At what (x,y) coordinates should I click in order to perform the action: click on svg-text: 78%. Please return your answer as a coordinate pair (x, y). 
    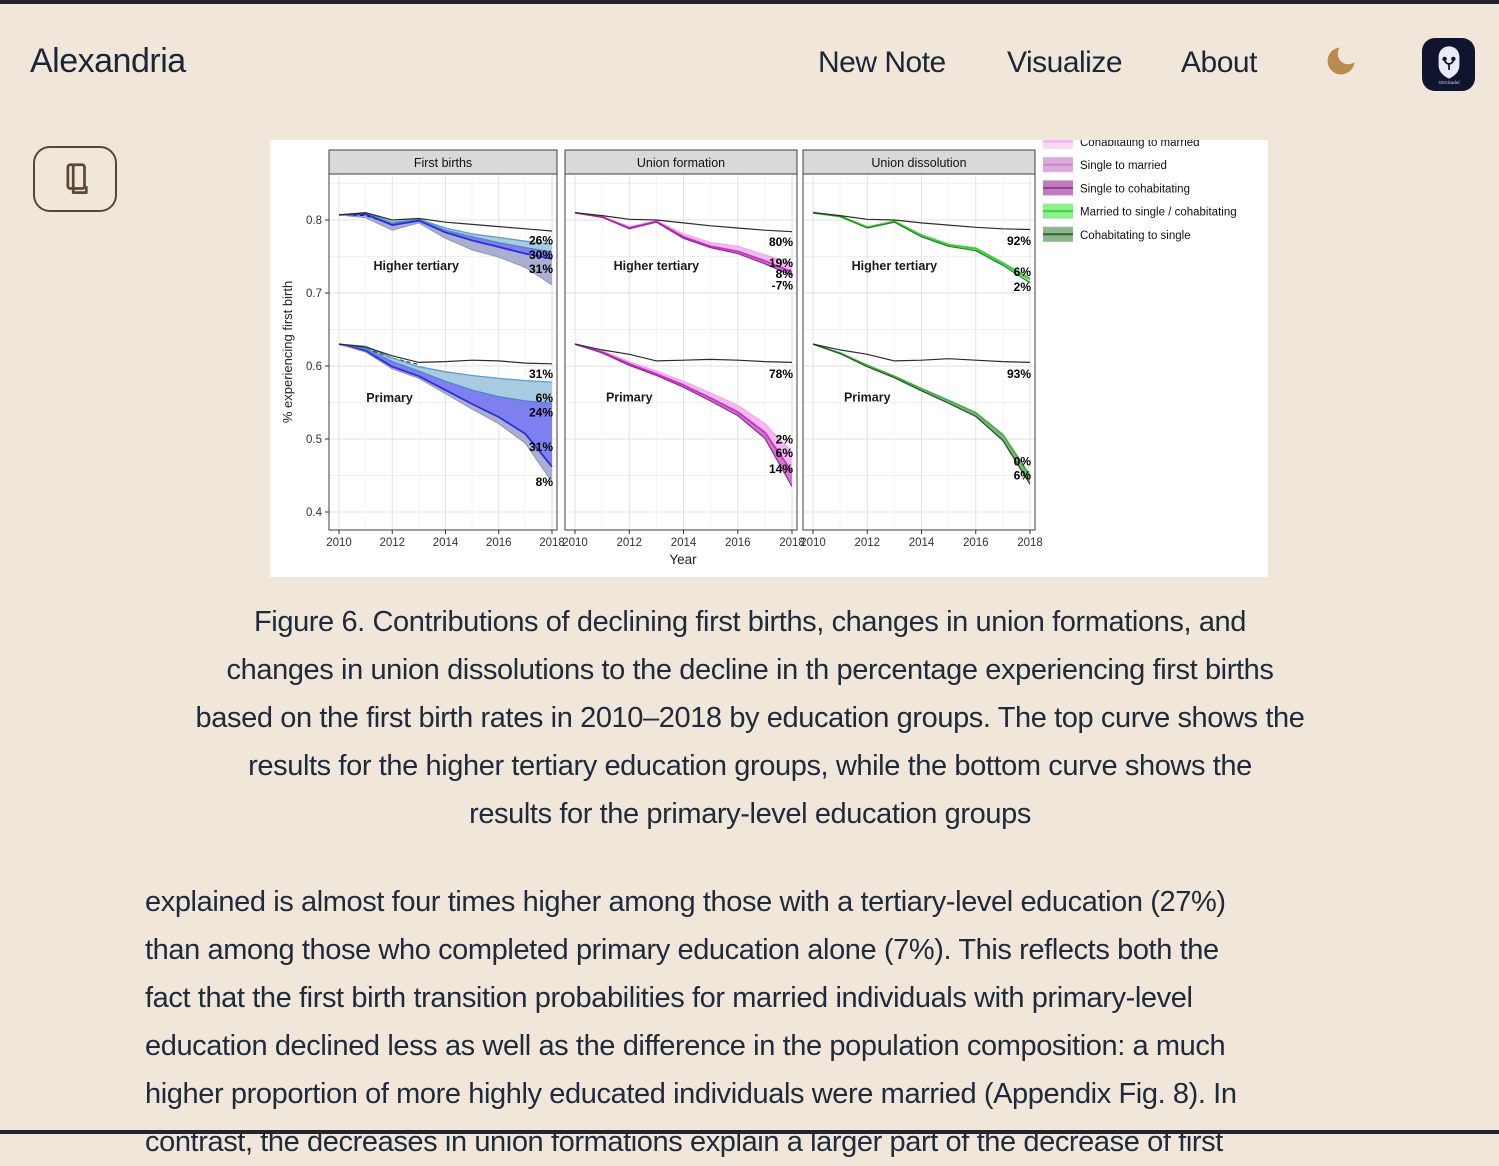
    Looking at the image, I should click on (781, 374).